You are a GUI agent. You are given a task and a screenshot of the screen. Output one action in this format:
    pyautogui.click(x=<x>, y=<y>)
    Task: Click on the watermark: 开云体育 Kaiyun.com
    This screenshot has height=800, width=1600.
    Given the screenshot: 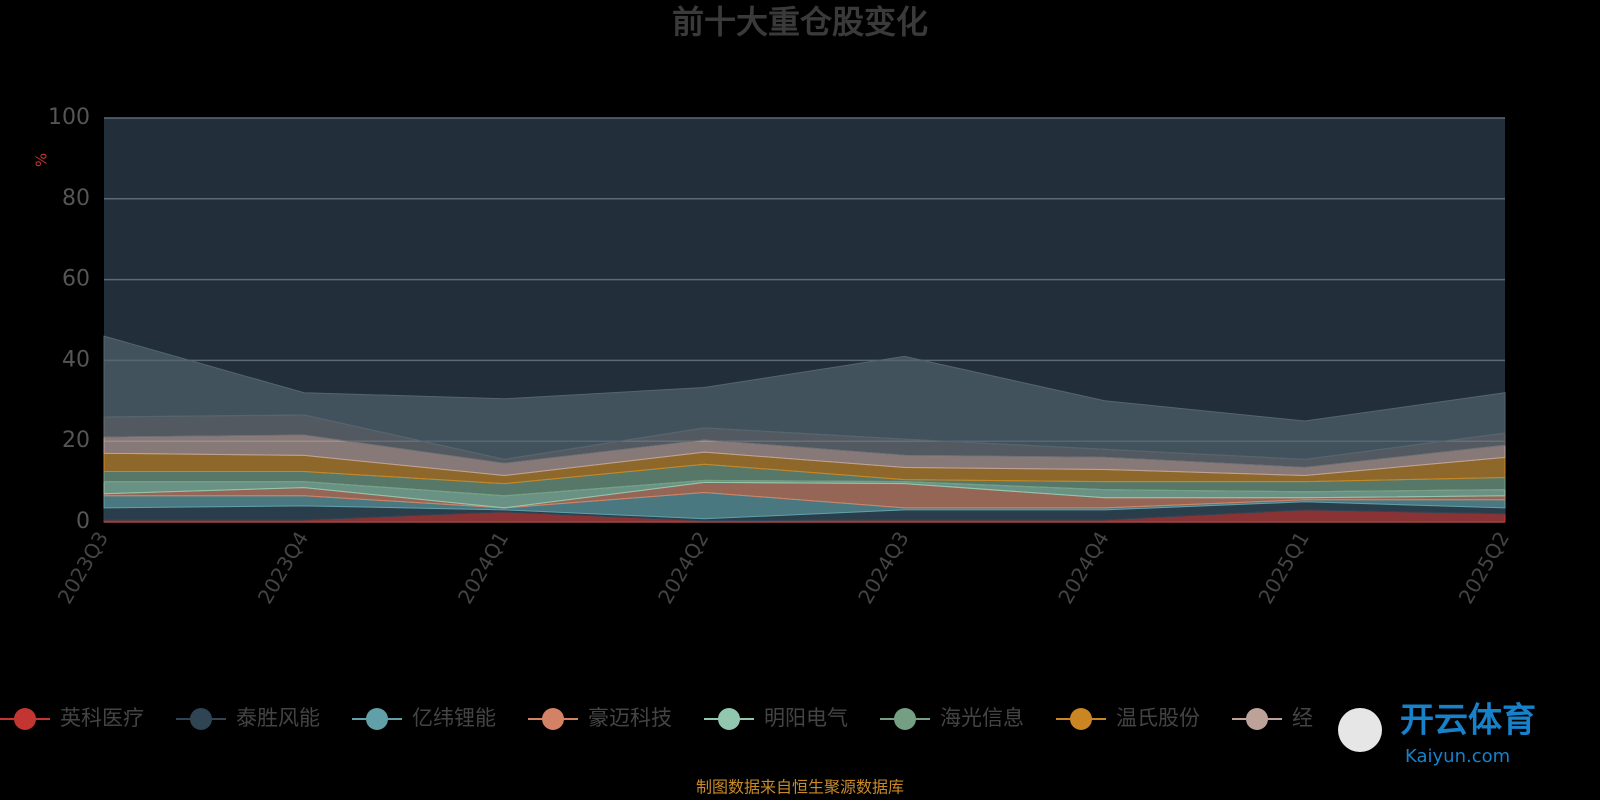 What is the action you would take?
    pyautogui.click(x=1437, y=734)
    